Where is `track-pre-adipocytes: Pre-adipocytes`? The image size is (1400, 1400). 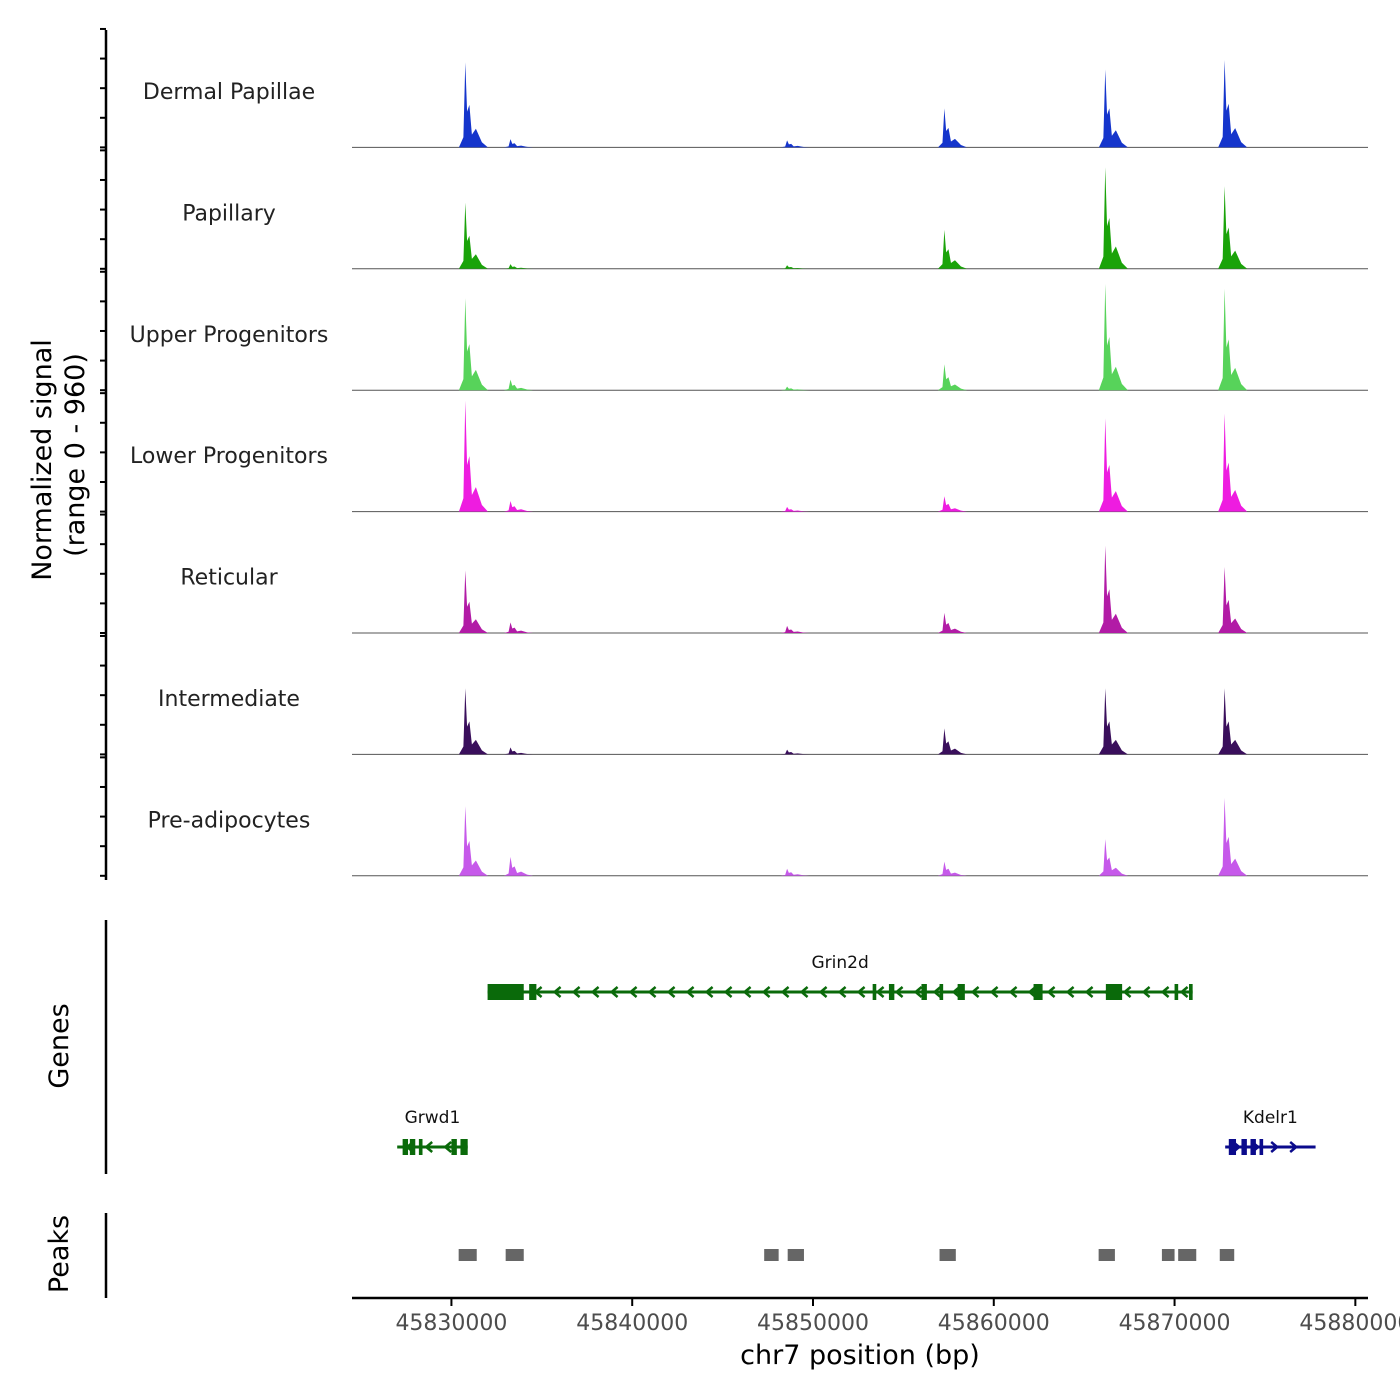
track-pre-adipocytes: Pre-adipocytes is located at coordinates (758, 837).